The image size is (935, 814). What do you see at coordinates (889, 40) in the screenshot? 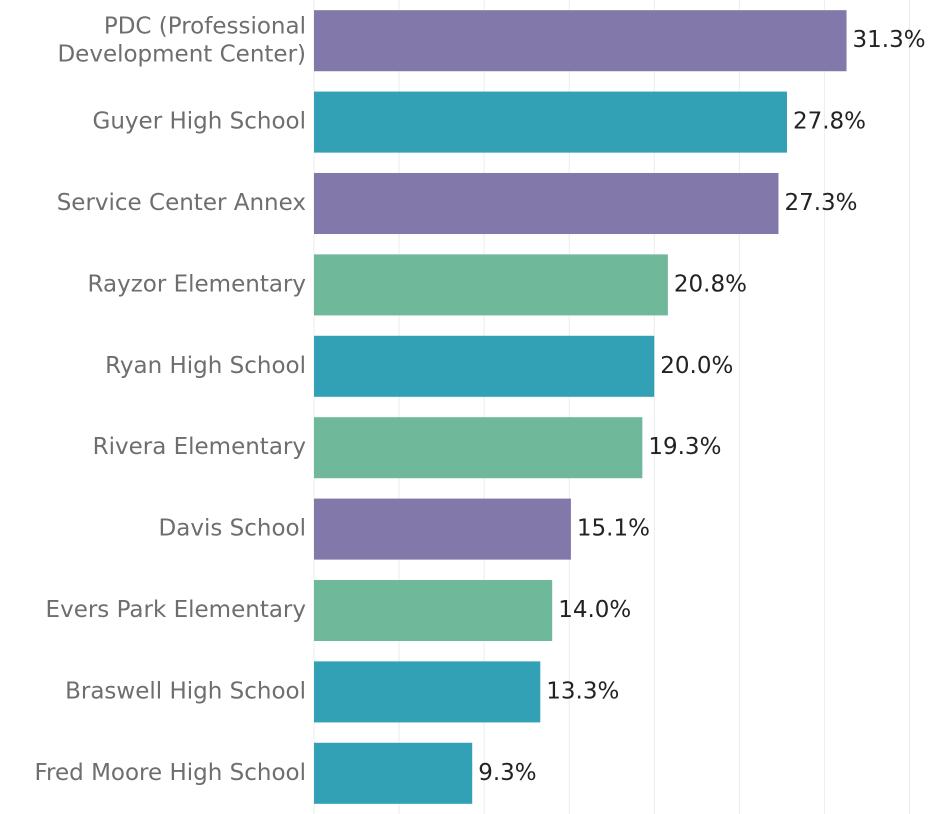
I see `data-label: 31.3%` at bounding box center [889, 40].